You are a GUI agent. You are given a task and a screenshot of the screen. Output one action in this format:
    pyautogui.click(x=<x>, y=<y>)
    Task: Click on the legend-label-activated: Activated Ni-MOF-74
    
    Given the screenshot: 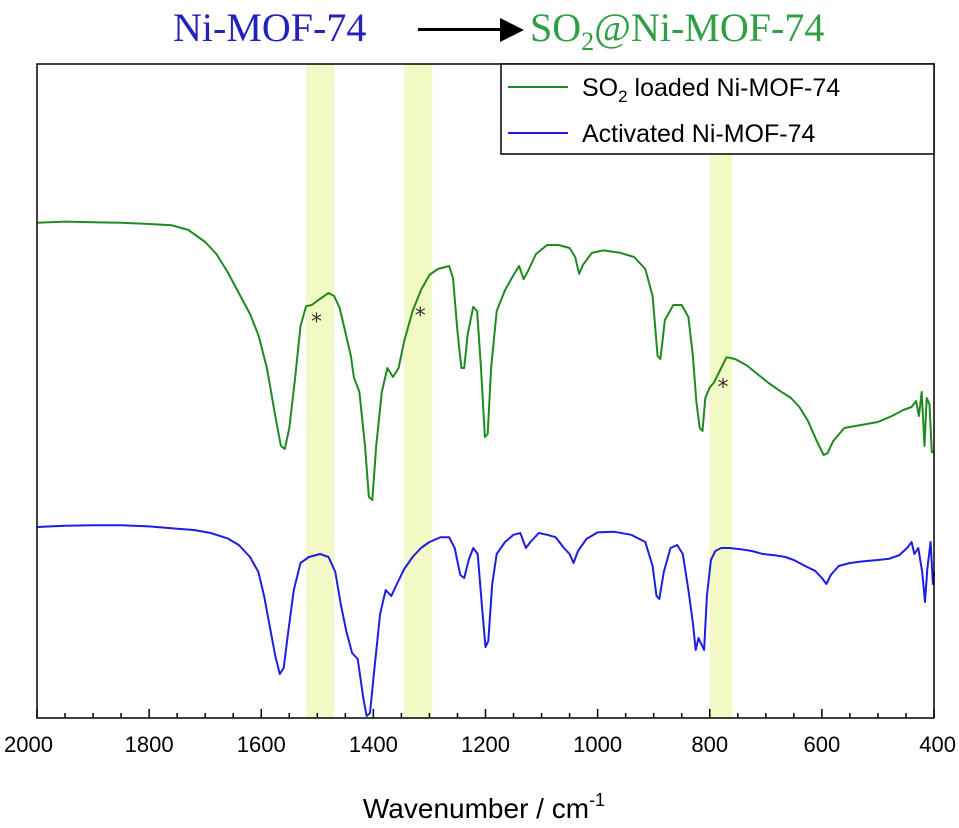 What is the action you would take?
    pyautogui.click(x=698, y=134)
    